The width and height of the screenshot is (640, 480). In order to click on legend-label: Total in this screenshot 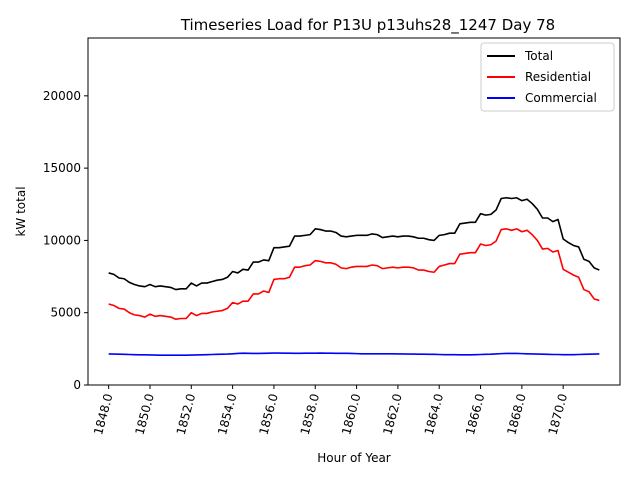, I will do `click(538, 56)`.